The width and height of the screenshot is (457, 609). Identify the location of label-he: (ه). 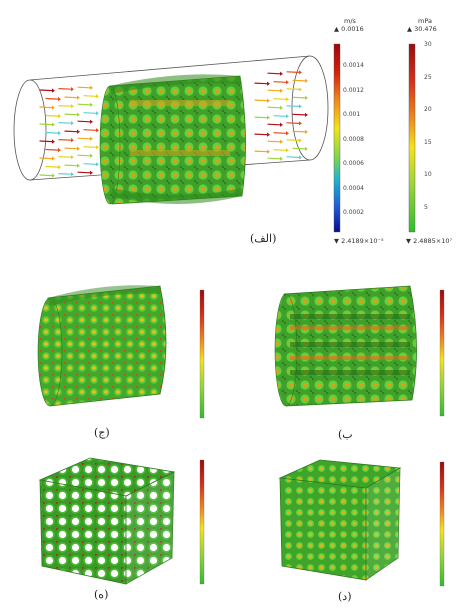
(101, 594).